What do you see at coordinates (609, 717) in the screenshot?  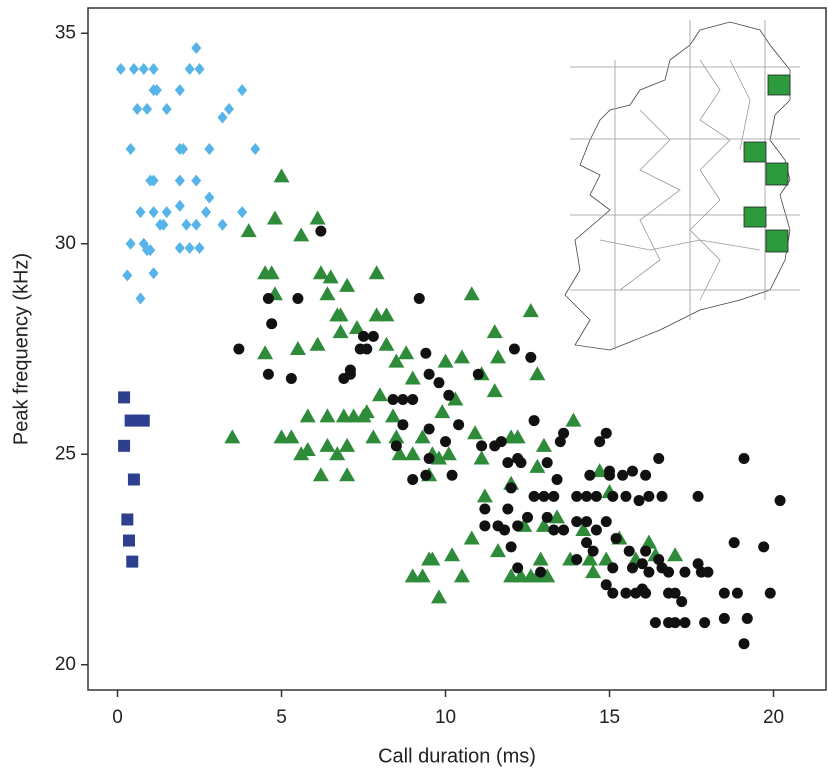 I see `x-tick-label: 15` at bounding box center [609, 717].